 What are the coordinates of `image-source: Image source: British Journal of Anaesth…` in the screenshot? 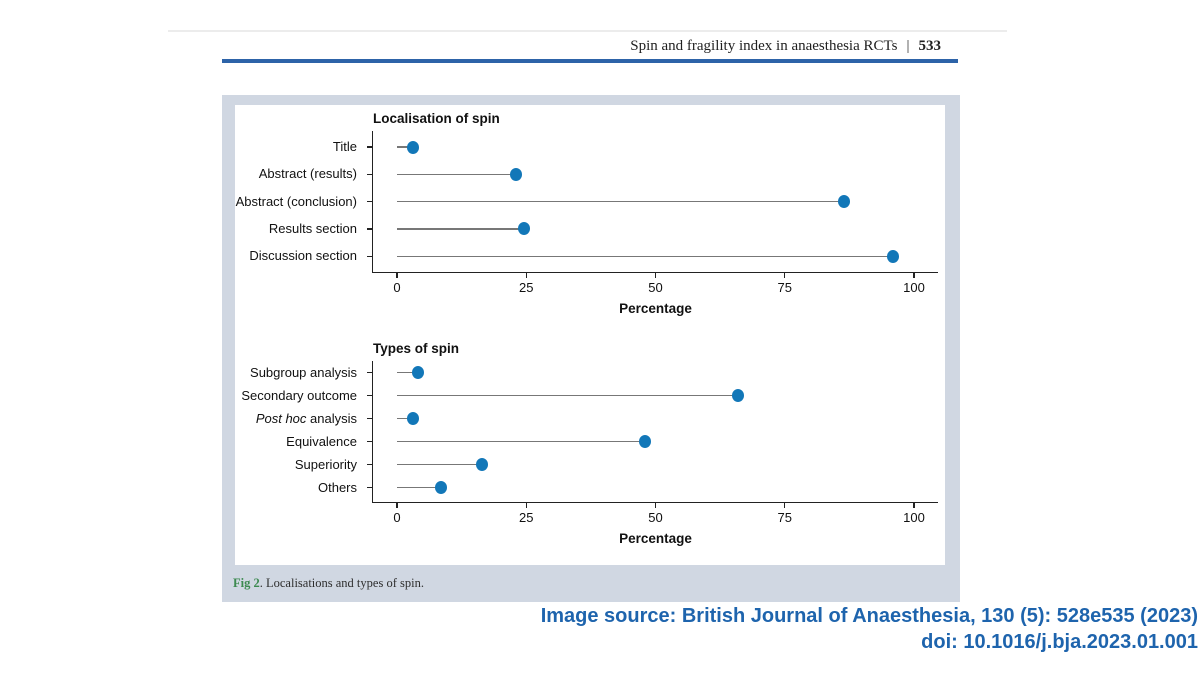 It's located at (869, 629).